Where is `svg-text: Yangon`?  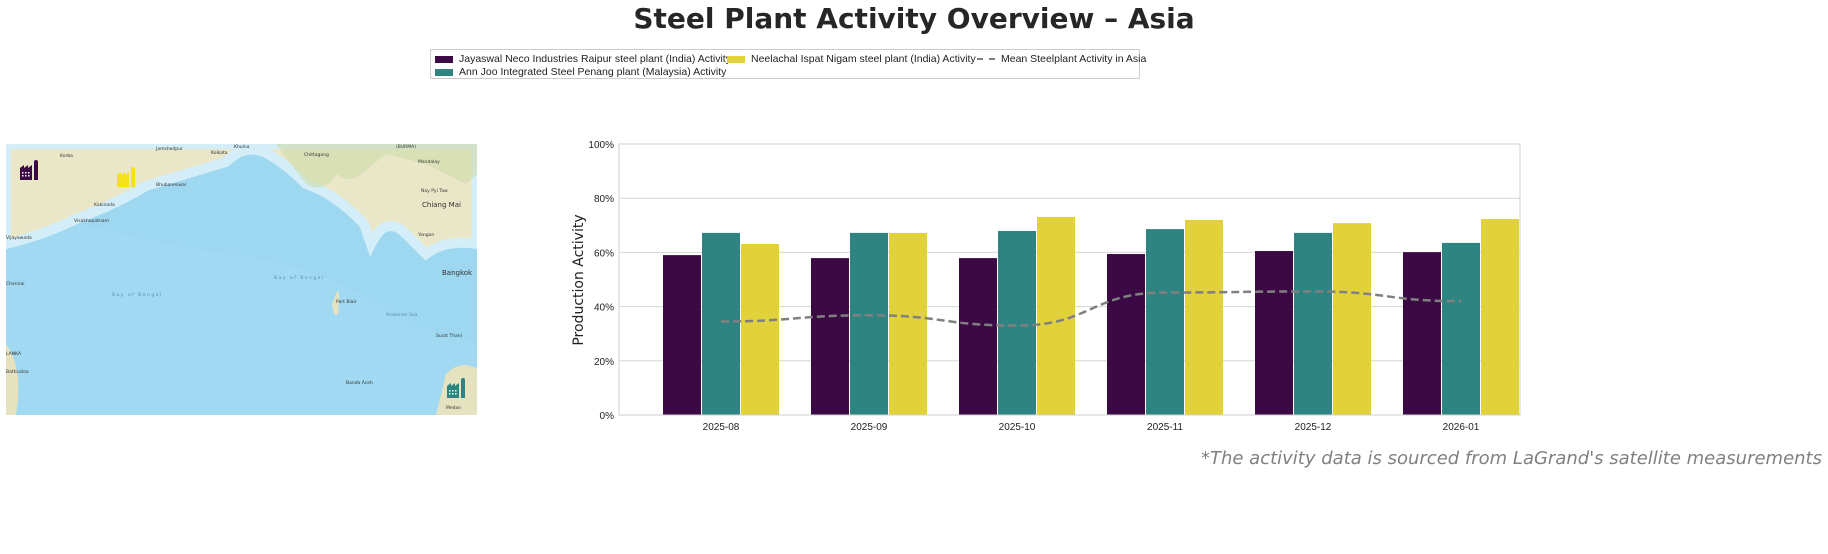 svg-text: Yangon is located at coordinates (425, 235).